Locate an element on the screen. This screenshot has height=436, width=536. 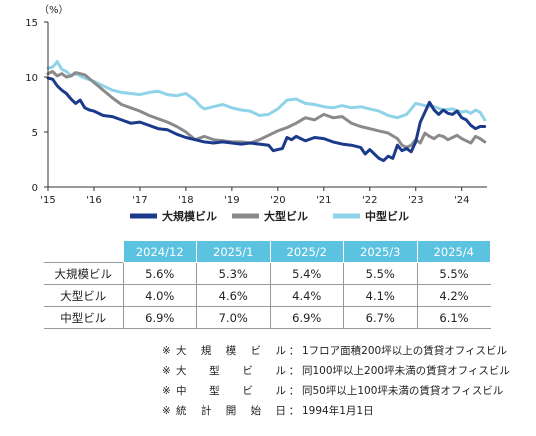
table-cell: 6.1% is located at coordinates (453, 317).